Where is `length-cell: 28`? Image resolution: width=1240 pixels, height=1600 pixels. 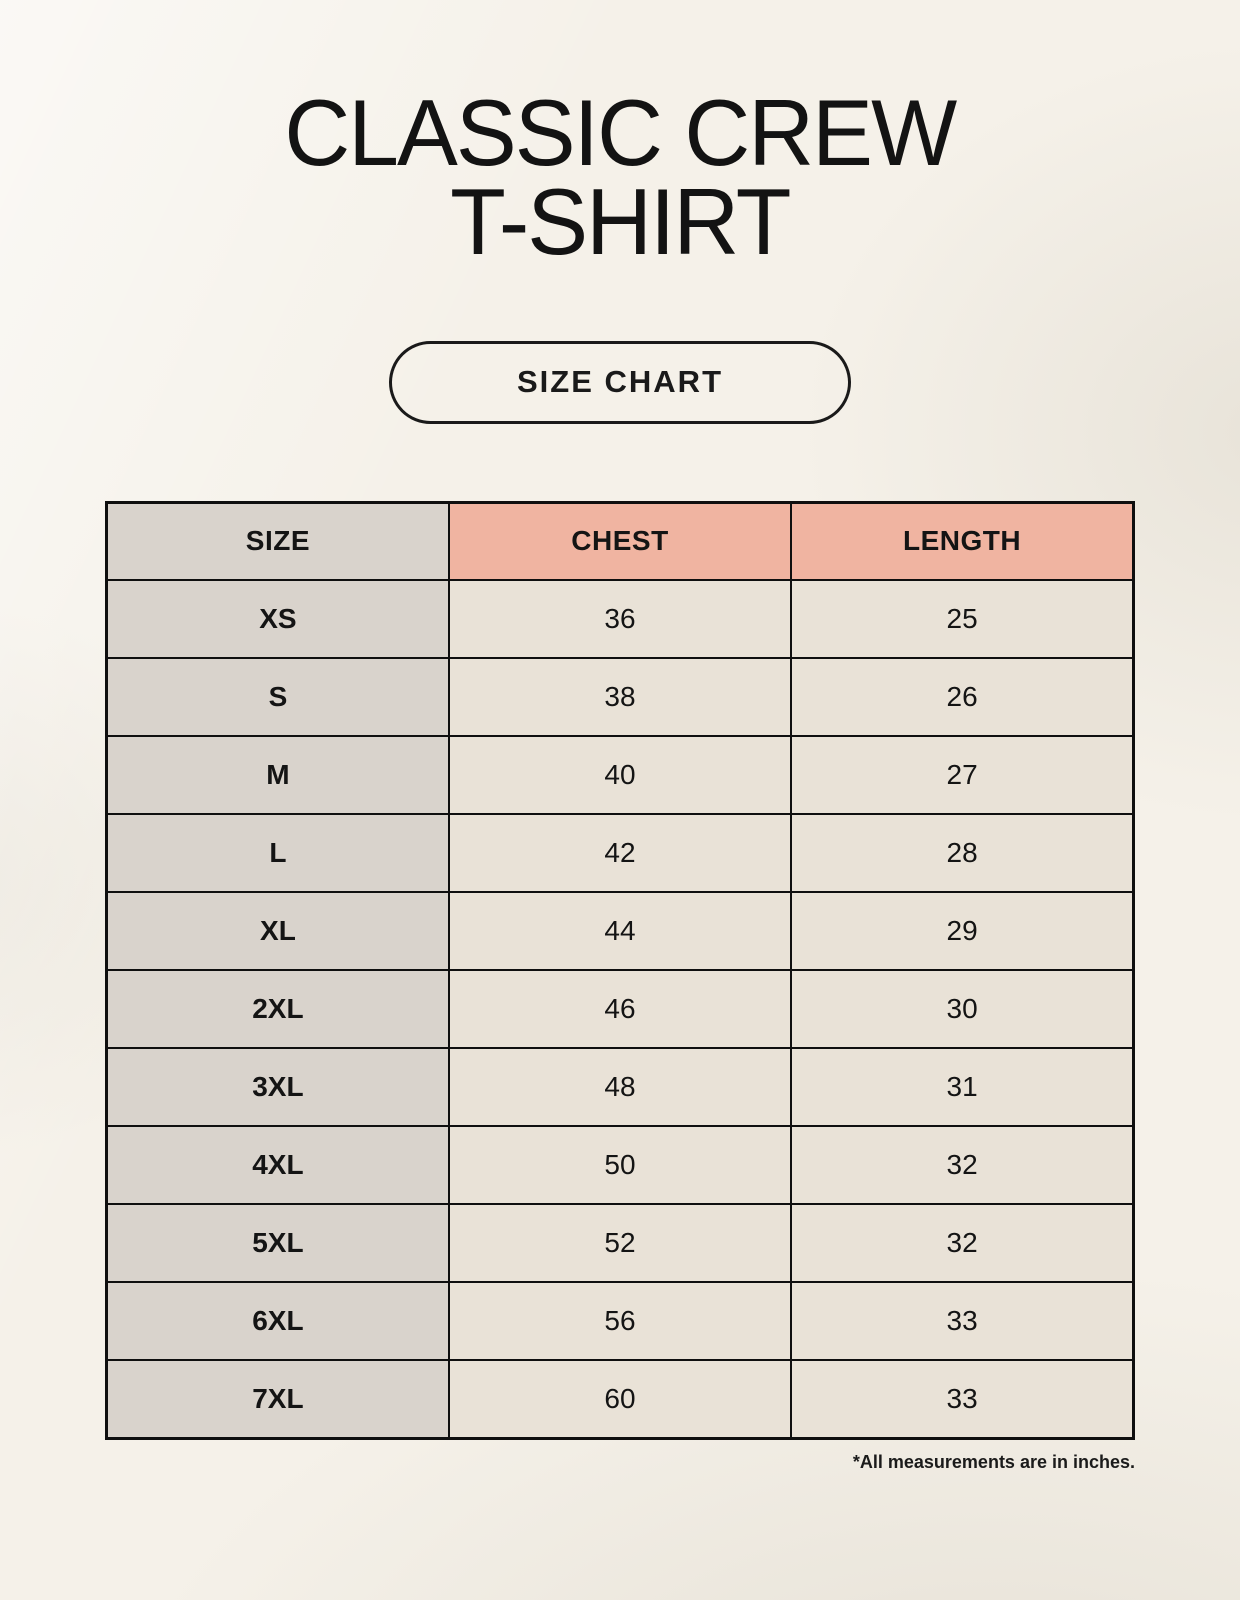 length-cell: 28 is located at coordinates (962, 853).